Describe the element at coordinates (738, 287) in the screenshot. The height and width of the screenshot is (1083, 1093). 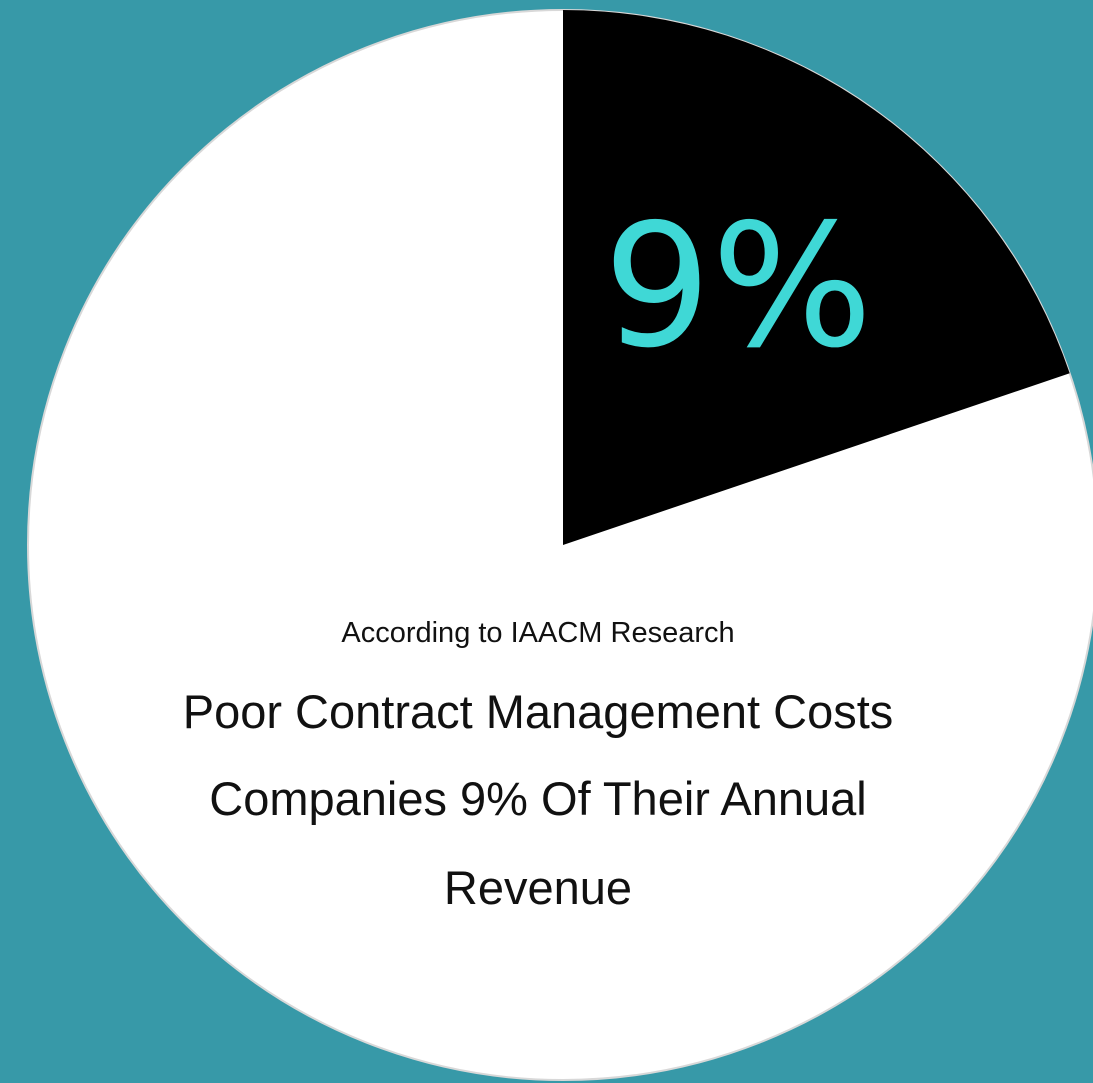
I see `slice-label-highlight: 9%` at that location.